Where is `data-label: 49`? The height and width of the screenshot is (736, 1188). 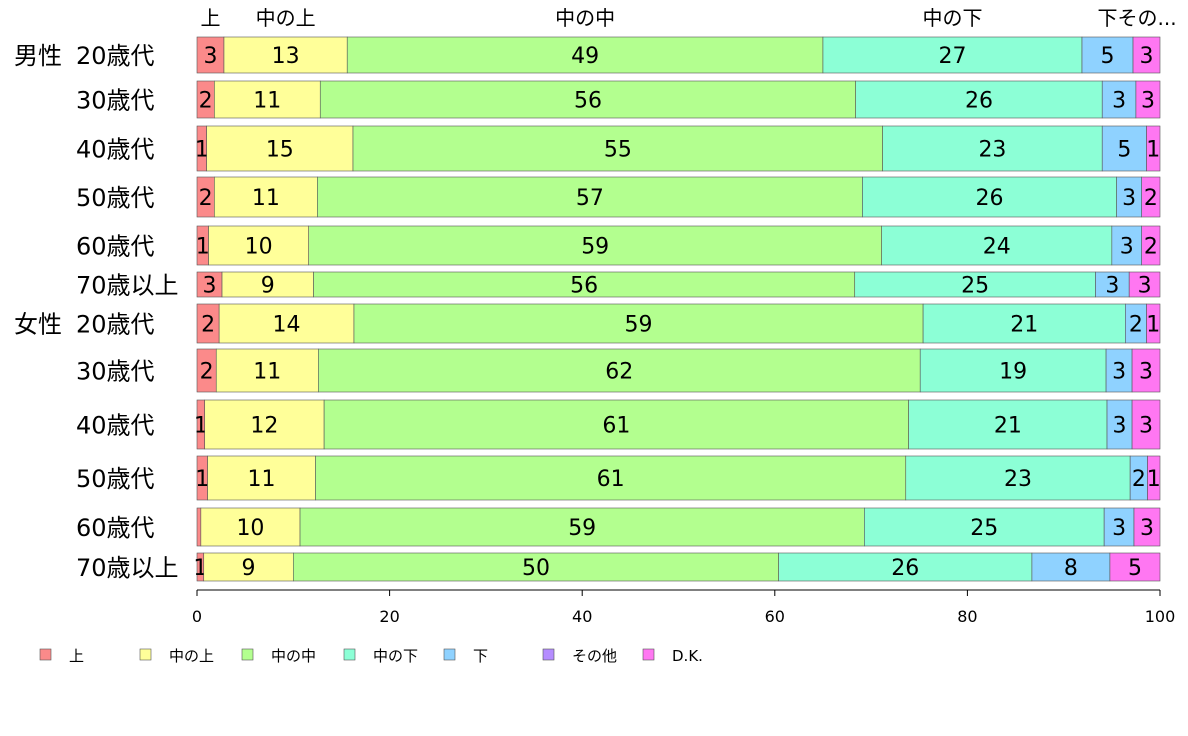 data-label: 49 is located at coordinates (585, 56).